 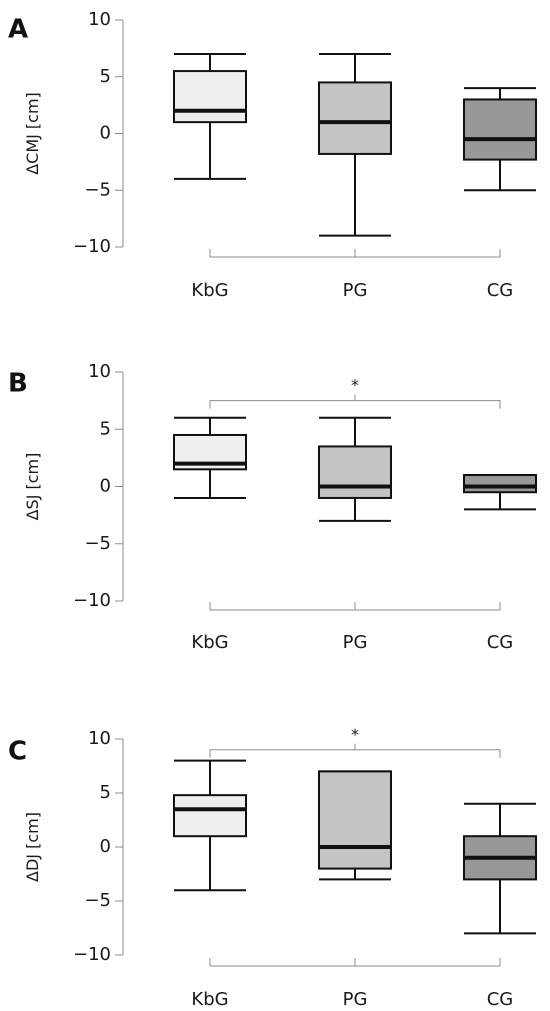 I want to click on y-axis-title: ΔSJ [cm], so click(x=32, y=487).